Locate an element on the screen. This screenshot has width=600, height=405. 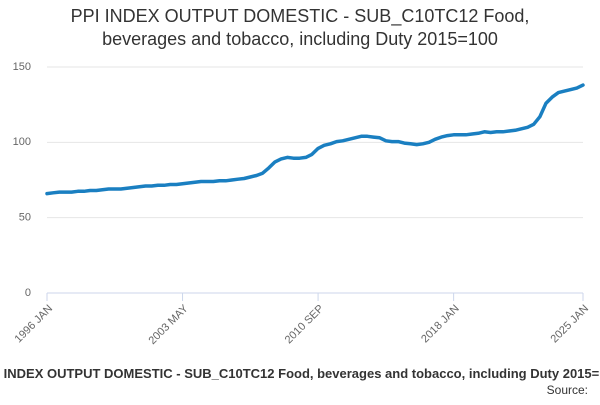
y-tick-label: 100 is located at coordinates (22, 142).